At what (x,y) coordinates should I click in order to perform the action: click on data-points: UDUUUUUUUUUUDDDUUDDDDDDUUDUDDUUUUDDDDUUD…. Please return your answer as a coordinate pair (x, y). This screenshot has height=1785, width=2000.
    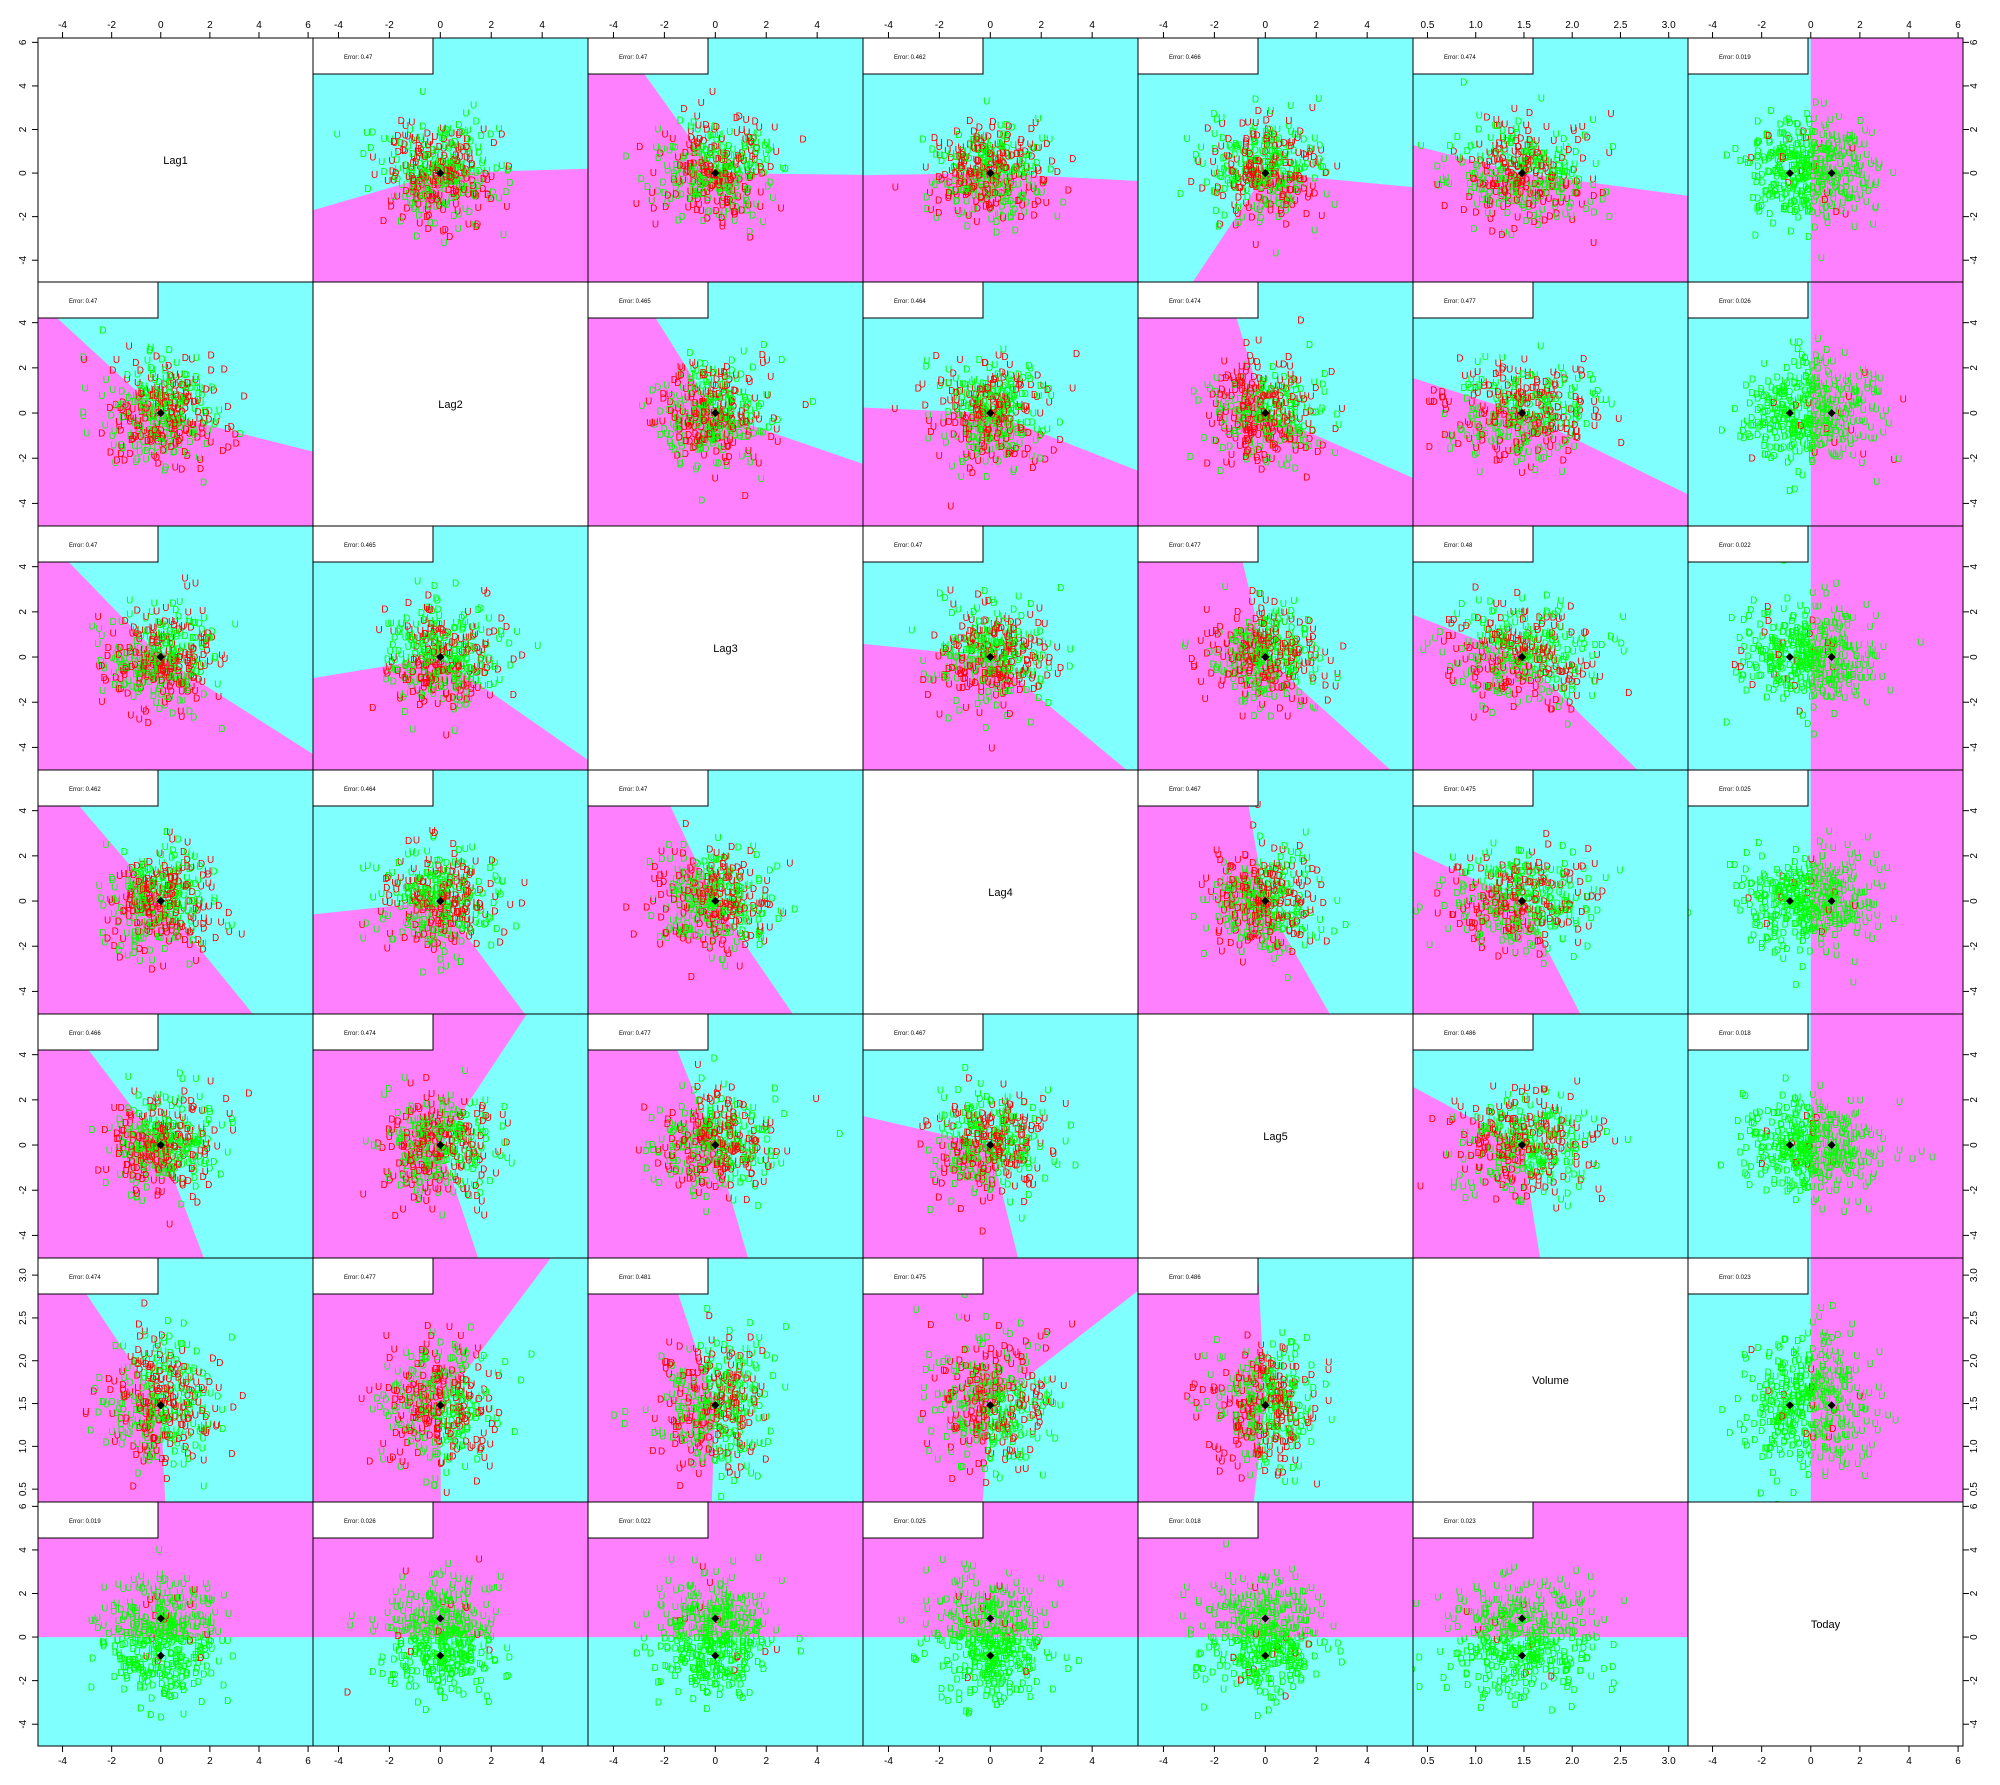
    Looking at the image, I should click on (984, 167).